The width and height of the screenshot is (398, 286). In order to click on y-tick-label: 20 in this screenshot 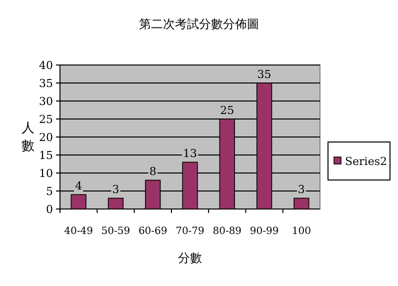, I will do `click(46, 137)`.